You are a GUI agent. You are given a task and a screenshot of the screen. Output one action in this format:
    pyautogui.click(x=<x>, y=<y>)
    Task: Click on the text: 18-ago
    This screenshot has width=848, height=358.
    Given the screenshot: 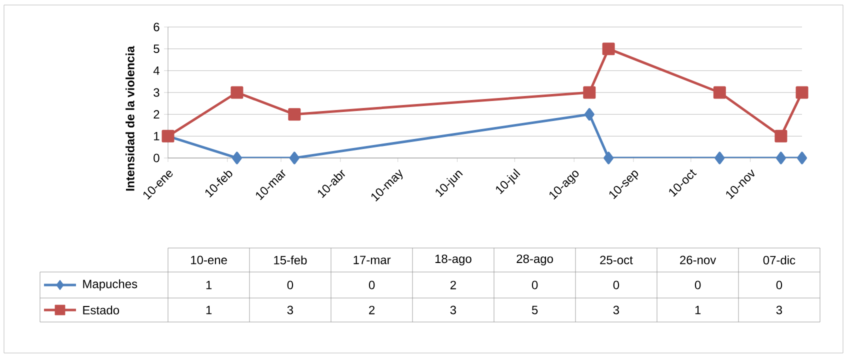 What is the action you would take?
    pyautogui.click(x=453, y=260)
    